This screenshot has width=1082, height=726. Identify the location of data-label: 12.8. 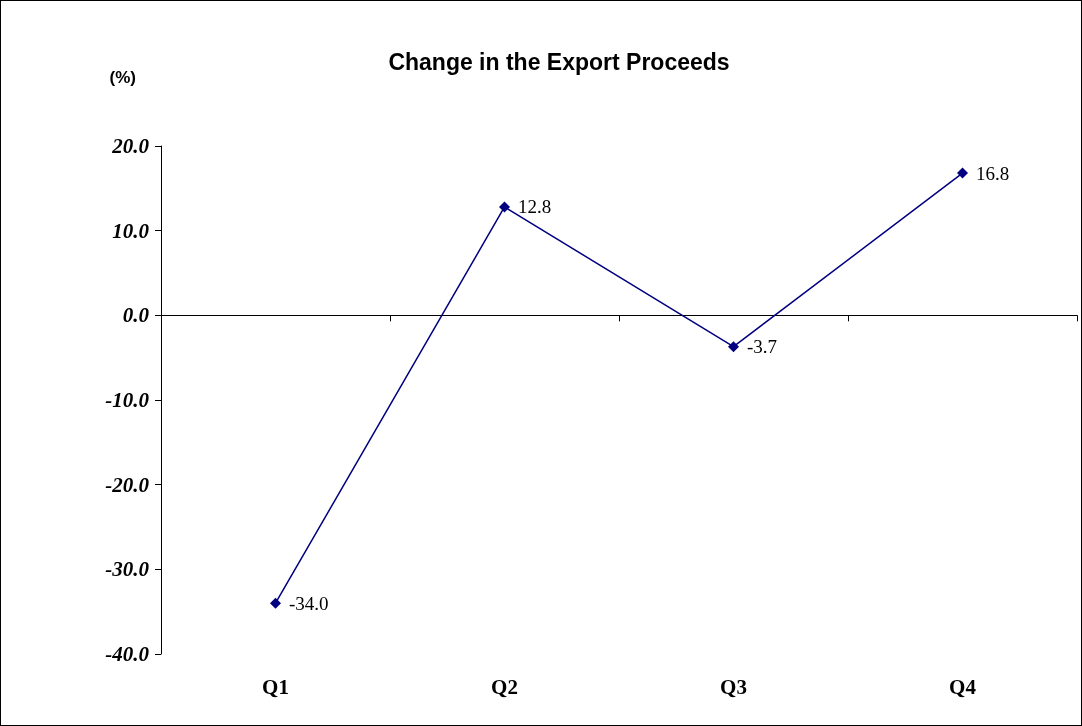
(535, 207).